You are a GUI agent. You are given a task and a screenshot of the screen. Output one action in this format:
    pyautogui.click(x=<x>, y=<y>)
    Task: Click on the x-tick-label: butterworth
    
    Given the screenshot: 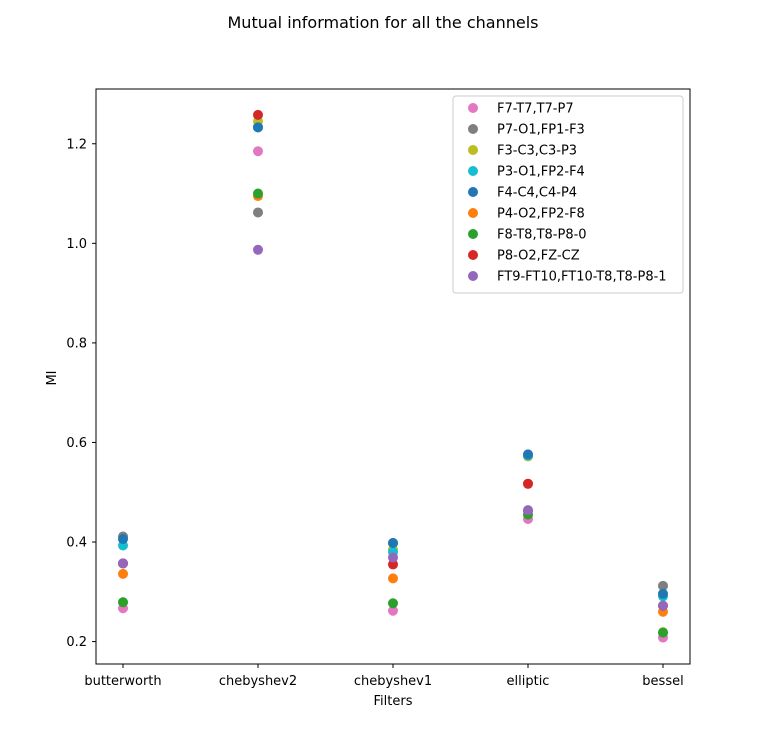 What is the action you would take?
    pyautogui.click(x=122, y=681)
    